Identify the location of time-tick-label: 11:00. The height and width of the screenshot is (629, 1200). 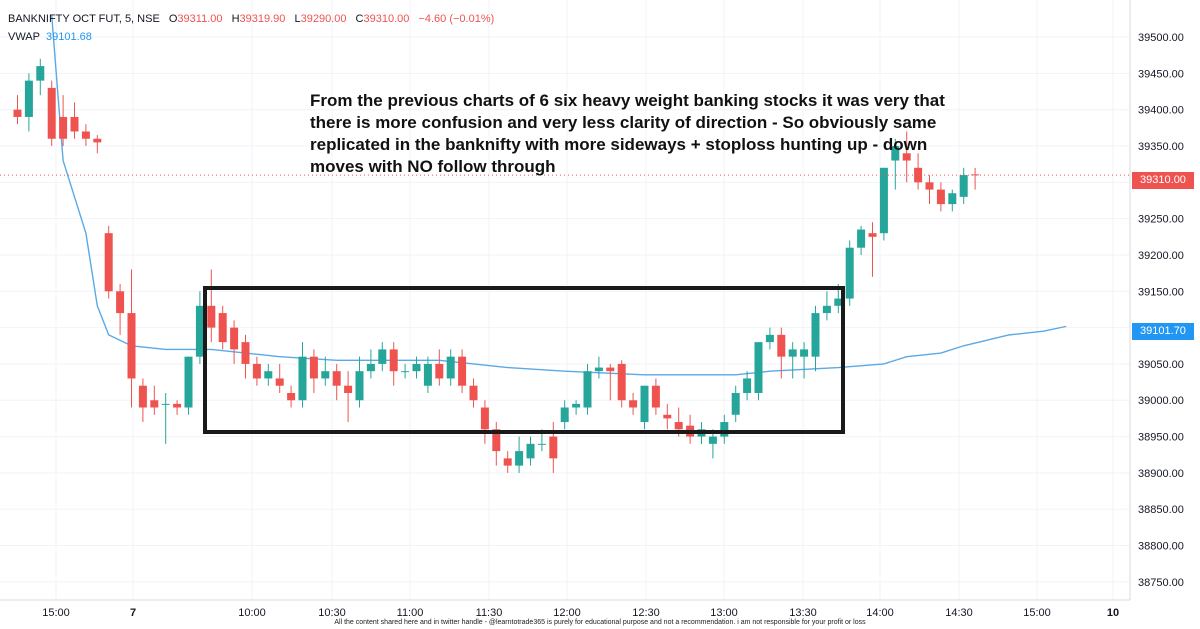
(410, 613).